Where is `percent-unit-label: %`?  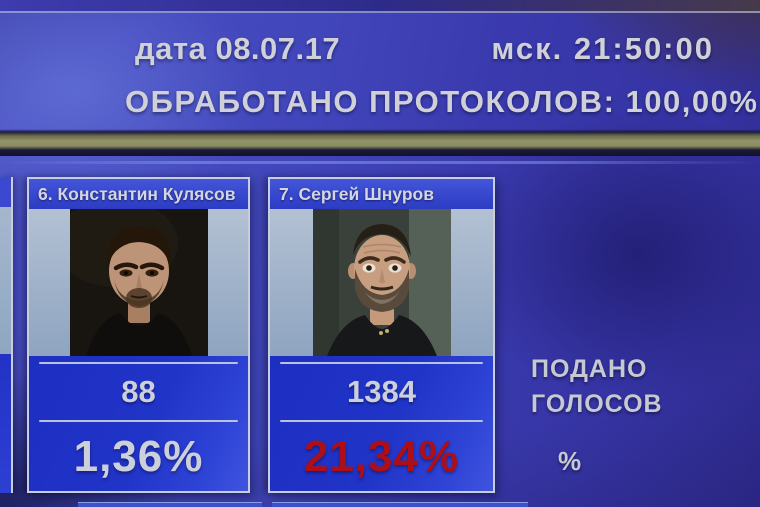 percent-unit-label: % is located at coordinates (570, 461).